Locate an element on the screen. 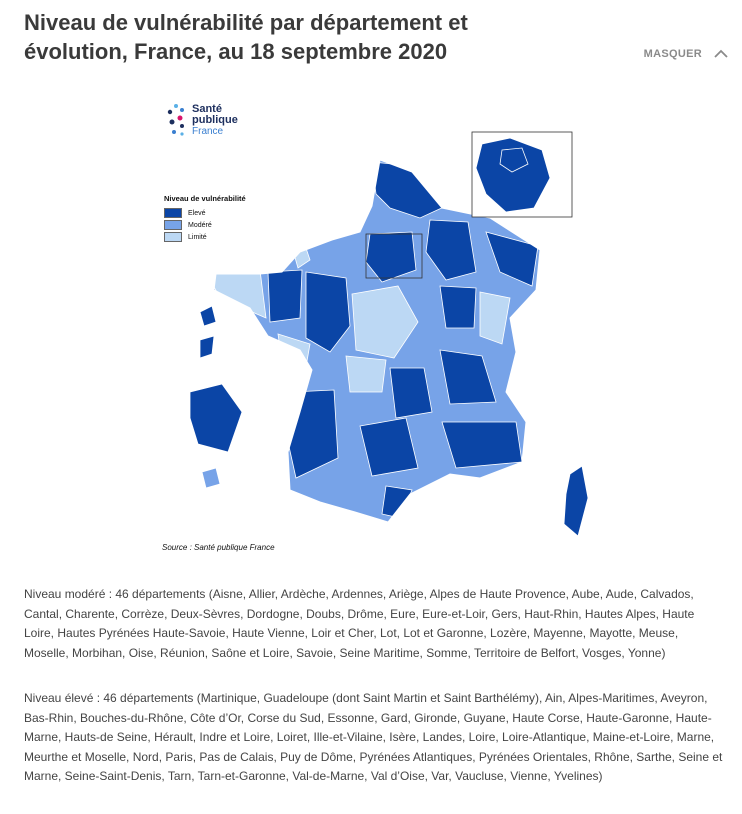 This screenshot has height=814, width=742. logo-dots-icon is located at coordinates (175, 120).